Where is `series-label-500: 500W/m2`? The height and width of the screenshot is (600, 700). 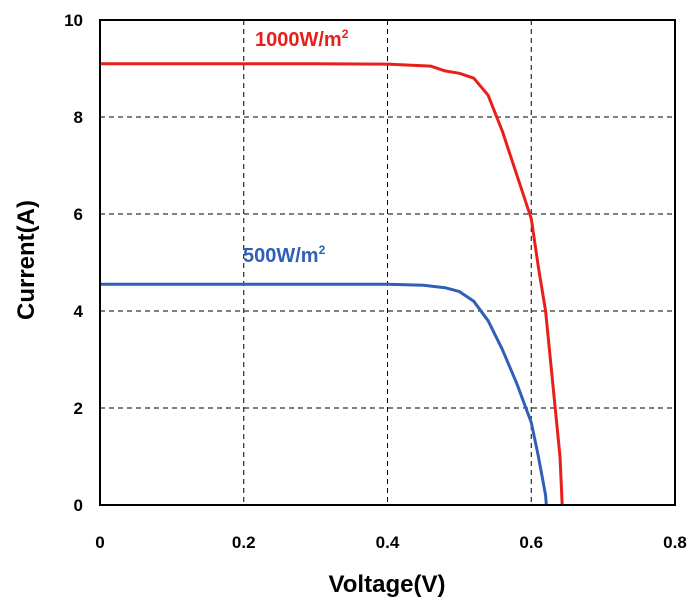 series-label-500: 500W/m2 is located at coordinates (284, 255).